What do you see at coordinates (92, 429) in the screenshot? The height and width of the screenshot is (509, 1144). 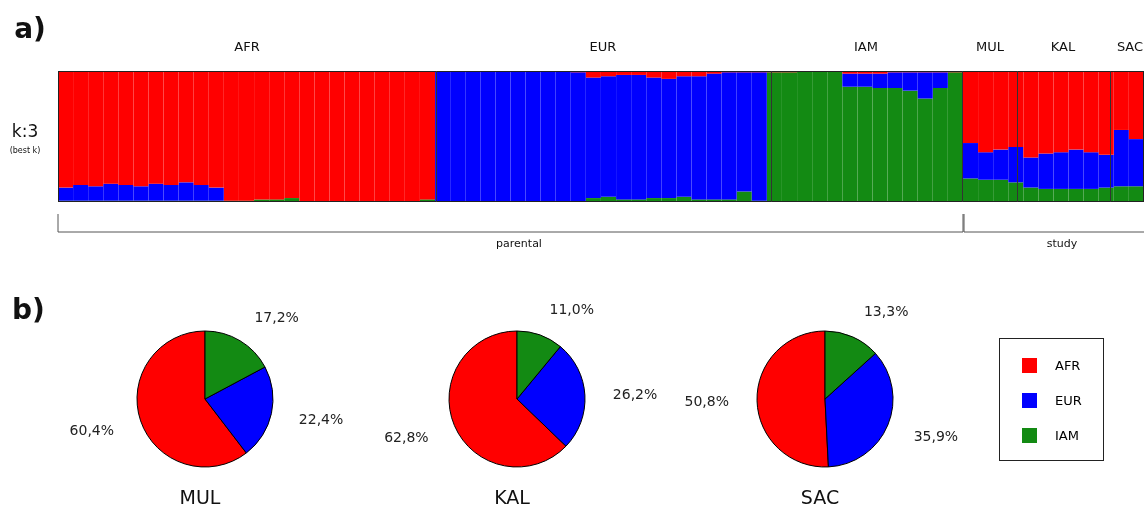 I see `data-label: 60,4%` at bounding box center [92, 429].